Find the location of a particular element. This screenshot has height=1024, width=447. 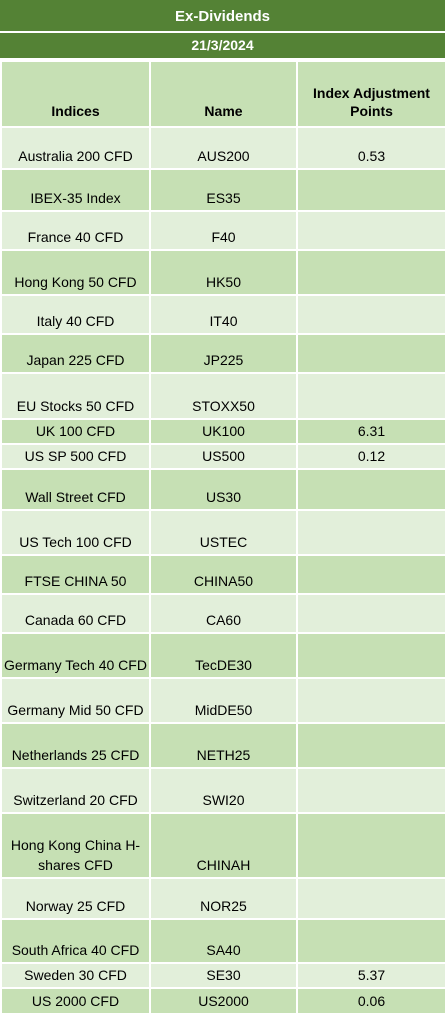

table-row: Germany Tech 40 CFD TecDE30 is located at coordinates (223, 655).